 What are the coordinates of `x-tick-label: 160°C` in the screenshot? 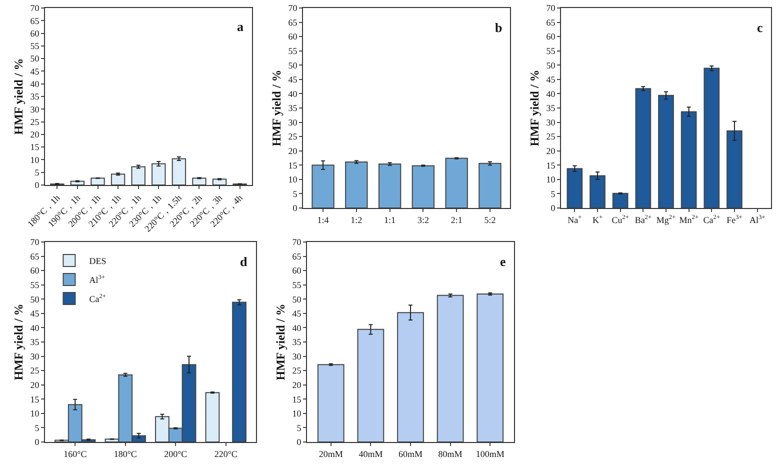 It's located at (75, 453).